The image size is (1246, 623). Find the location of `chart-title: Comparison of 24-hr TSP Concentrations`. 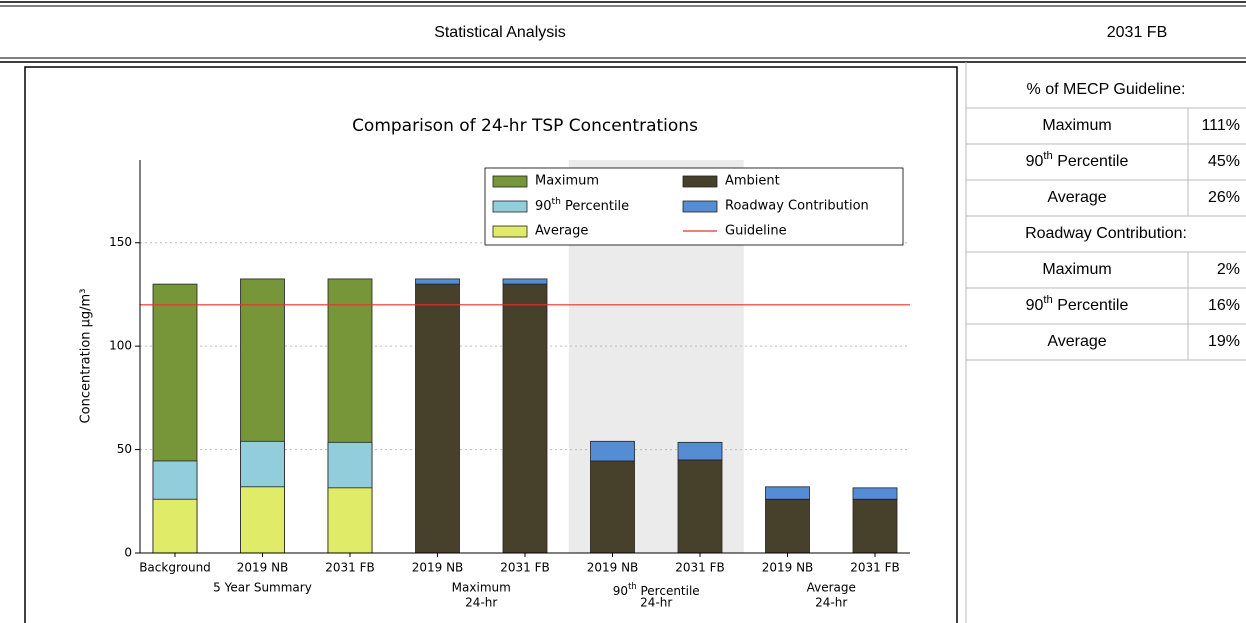

chart-title: Comparison of 24-hr TSP Concentrations is located at coordinates (525, 126).